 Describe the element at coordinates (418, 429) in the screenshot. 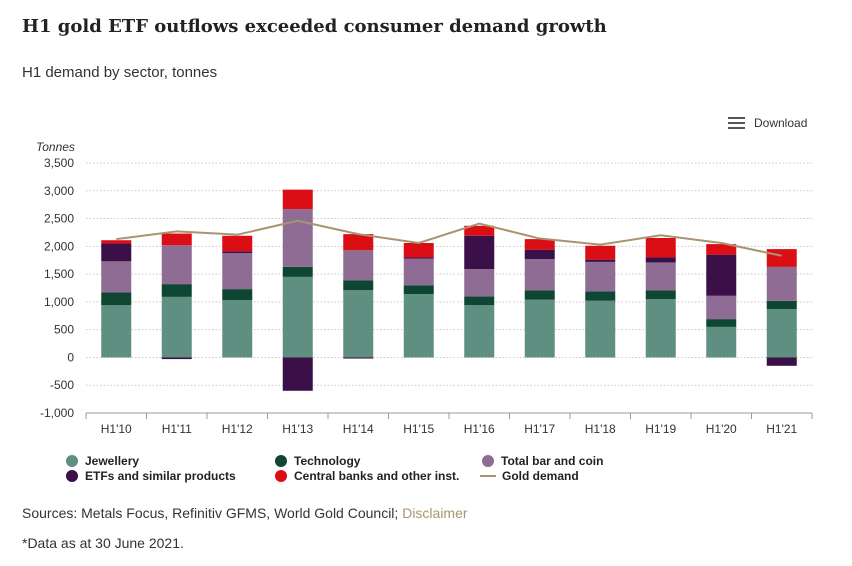

I see `x-tick-label: H1'15` at that location.